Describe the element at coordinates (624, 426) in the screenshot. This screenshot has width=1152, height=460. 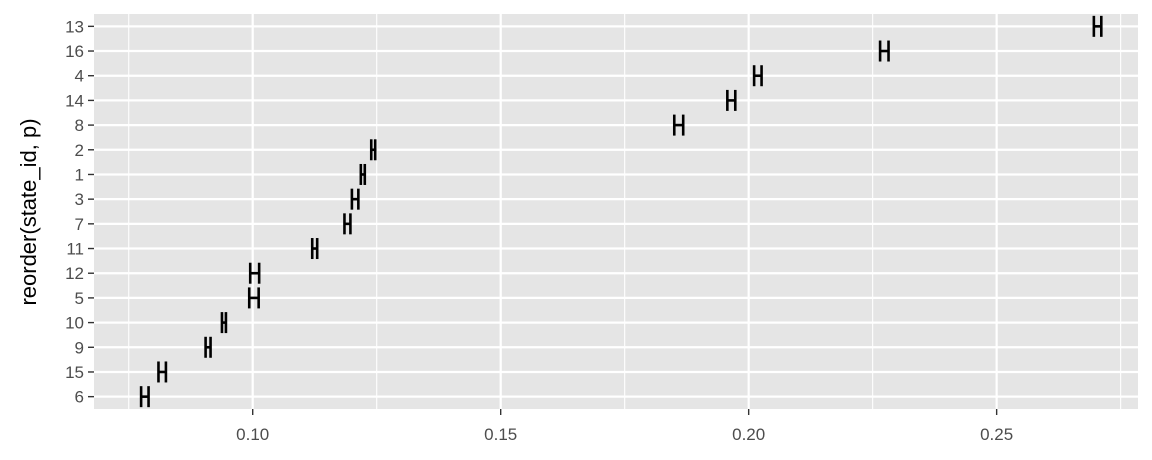
I see `x-axis: 0.10 0.15 0.20 0.25` at that location.